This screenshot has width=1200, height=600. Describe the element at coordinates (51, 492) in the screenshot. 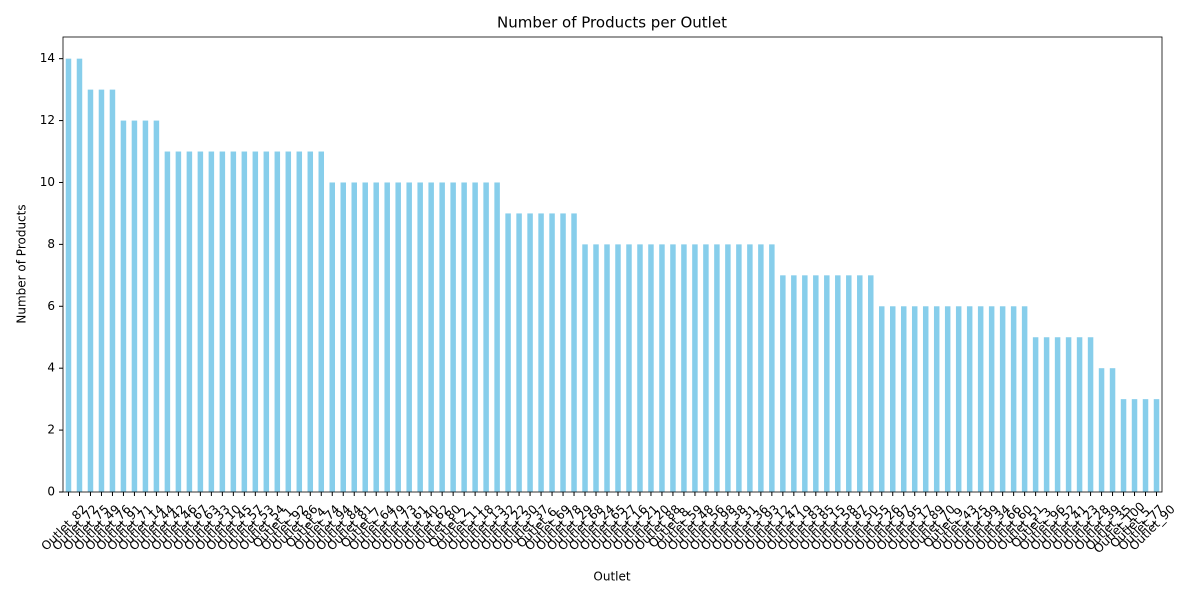

I see `y-tick-label: 0` at that location.